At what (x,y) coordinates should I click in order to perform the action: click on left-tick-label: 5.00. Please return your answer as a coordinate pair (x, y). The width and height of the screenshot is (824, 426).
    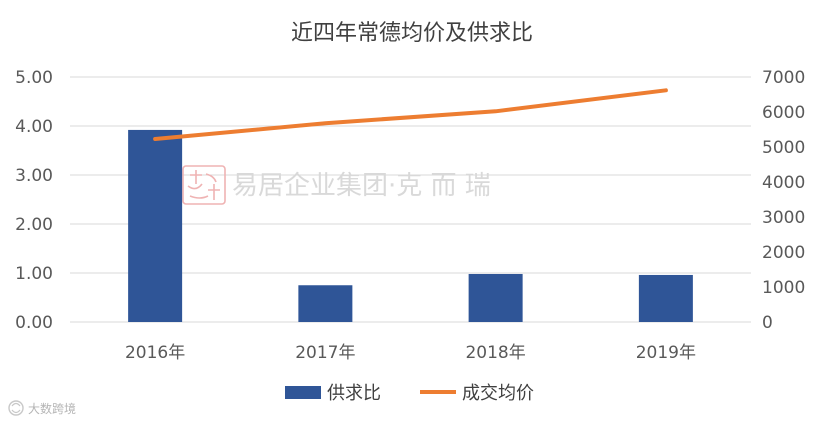
    Looking at the image, I should click on (34, 78).